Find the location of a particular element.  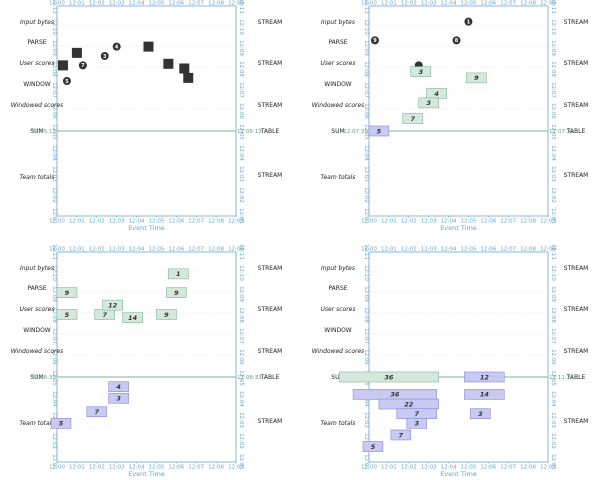

x-tick-top: 12:01 is located at coordinates (389, 4).